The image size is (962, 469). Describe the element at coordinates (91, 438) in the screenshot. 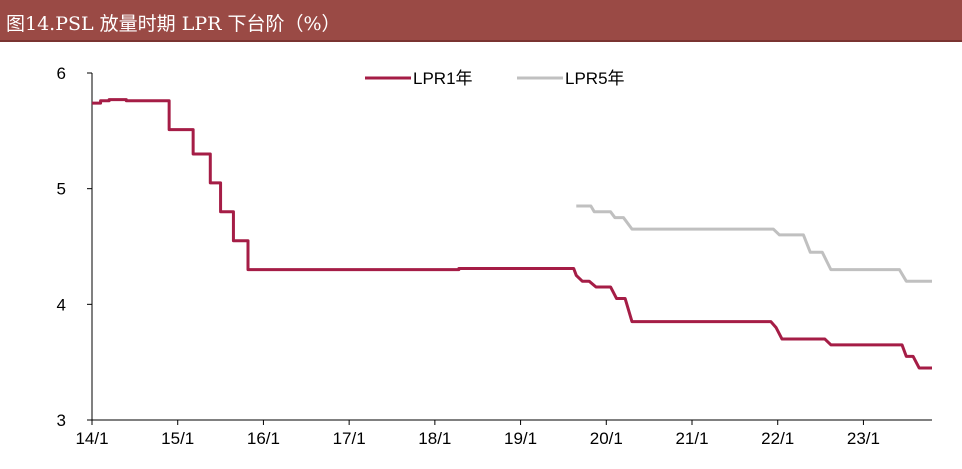

I see `x-tick-label: 14/1` at that location.